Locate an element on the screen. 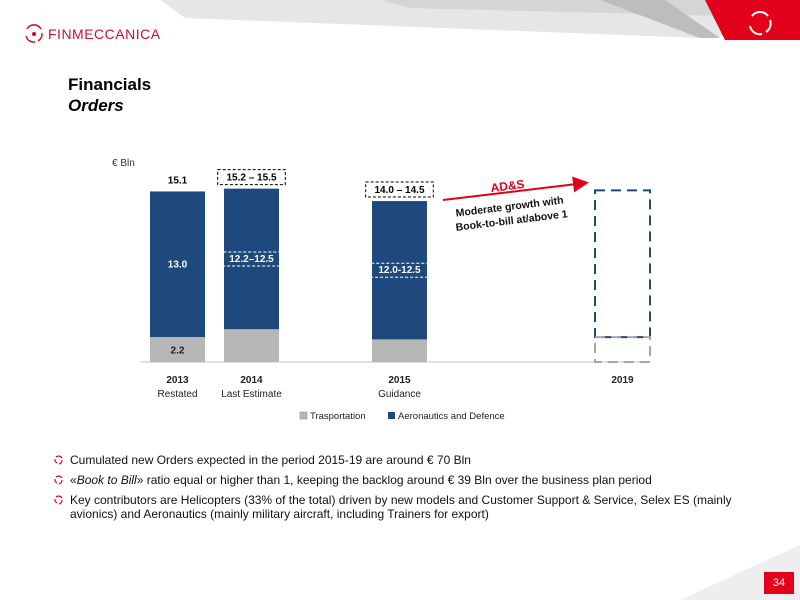  annotation-title: AD&S is located at coordinates (507, 186).